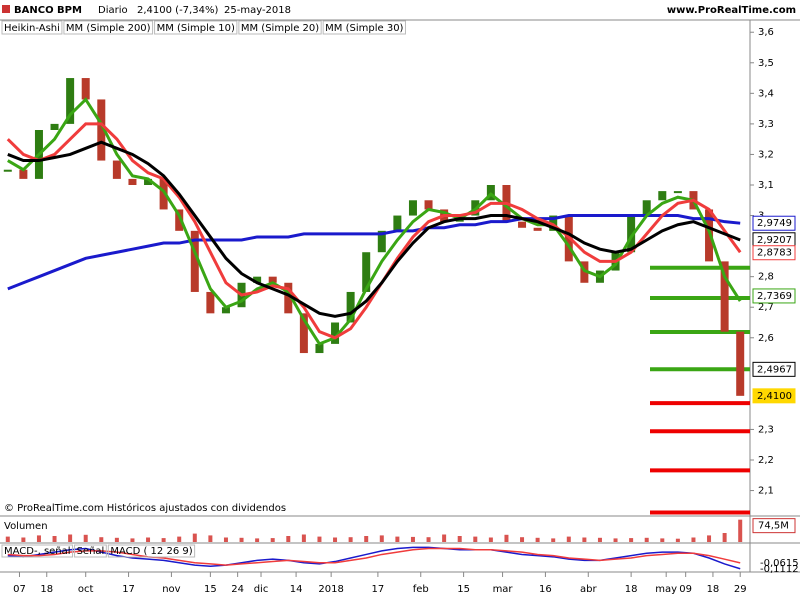 Image resolution: width=800 pixels, height=600 pixels. I want to click on legend-entry: Heikin-Ashi, so click(32, 28).